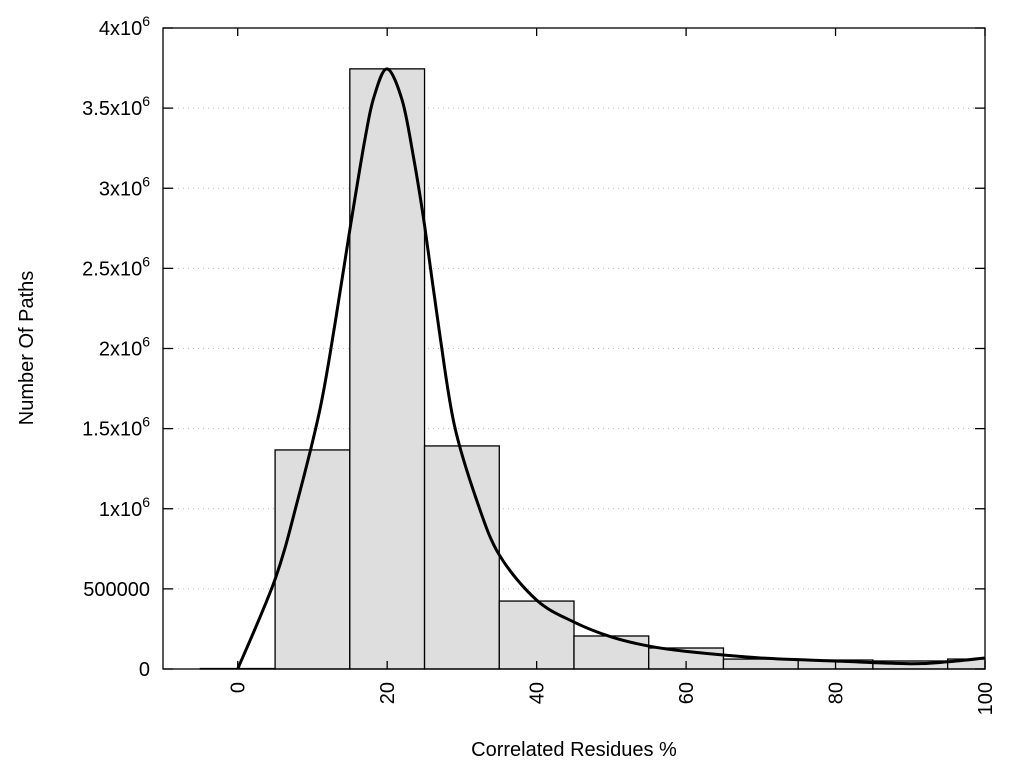 Image resolution: width=1024 pixels, height=773 pixels. Describe the element at coordinates (27, 348) in the screenshot. I see `y-axis-label: Number Of Paths` at that location.